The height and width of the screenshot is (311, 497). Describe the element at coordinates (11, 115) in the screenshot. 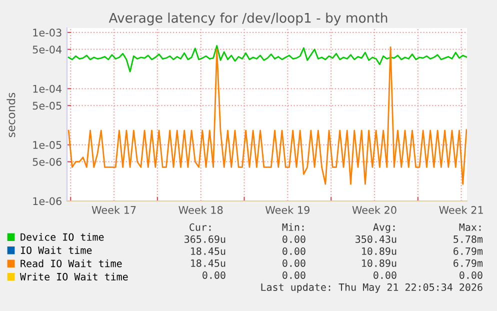

I see `y-axis-title: seconds` at that location.